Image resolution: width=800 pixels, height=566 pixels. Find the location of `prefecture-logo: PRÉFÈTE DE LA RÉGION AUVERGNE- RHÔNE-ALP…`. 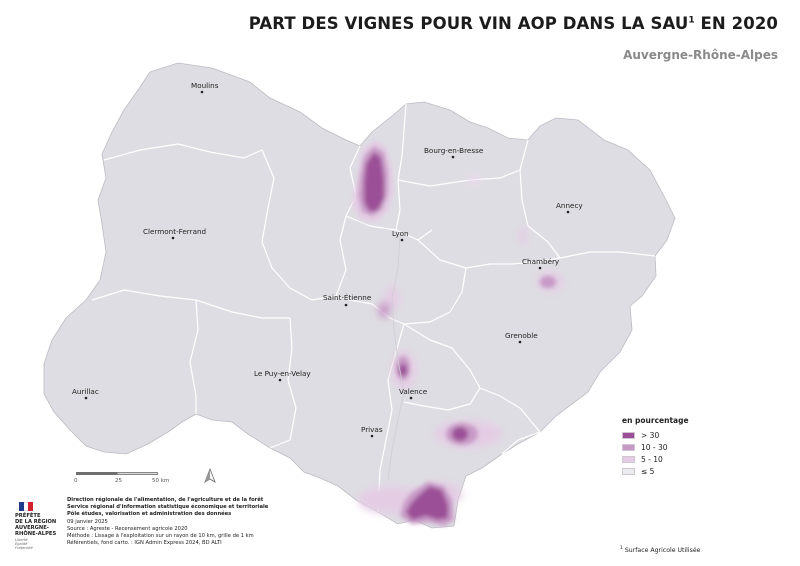

prefecture-logo: PRÉFÈTE DE LA RÉGION AUVERGNE- RHÔNE-ALP… is located at coordinates (39, 526).